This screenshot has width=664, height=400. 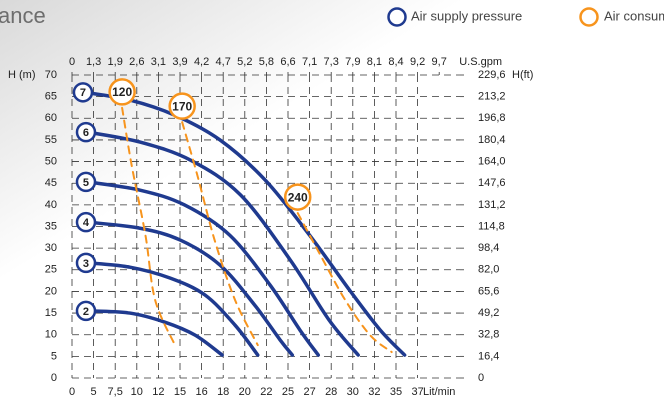 I want to click on x2-tick-label: 2,6, so click(x=136, y=62).